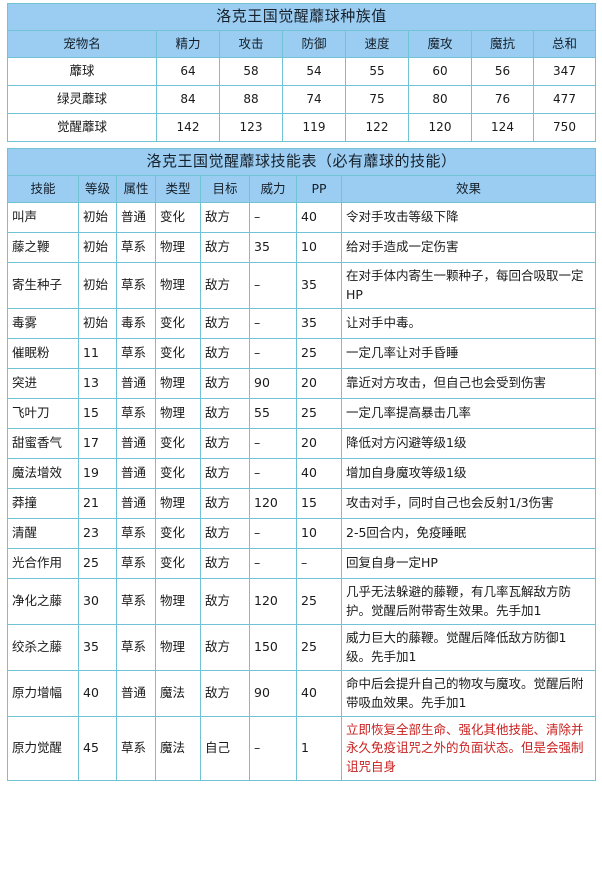  I want to click on skills-col-level: 等级, so click(97, 189).